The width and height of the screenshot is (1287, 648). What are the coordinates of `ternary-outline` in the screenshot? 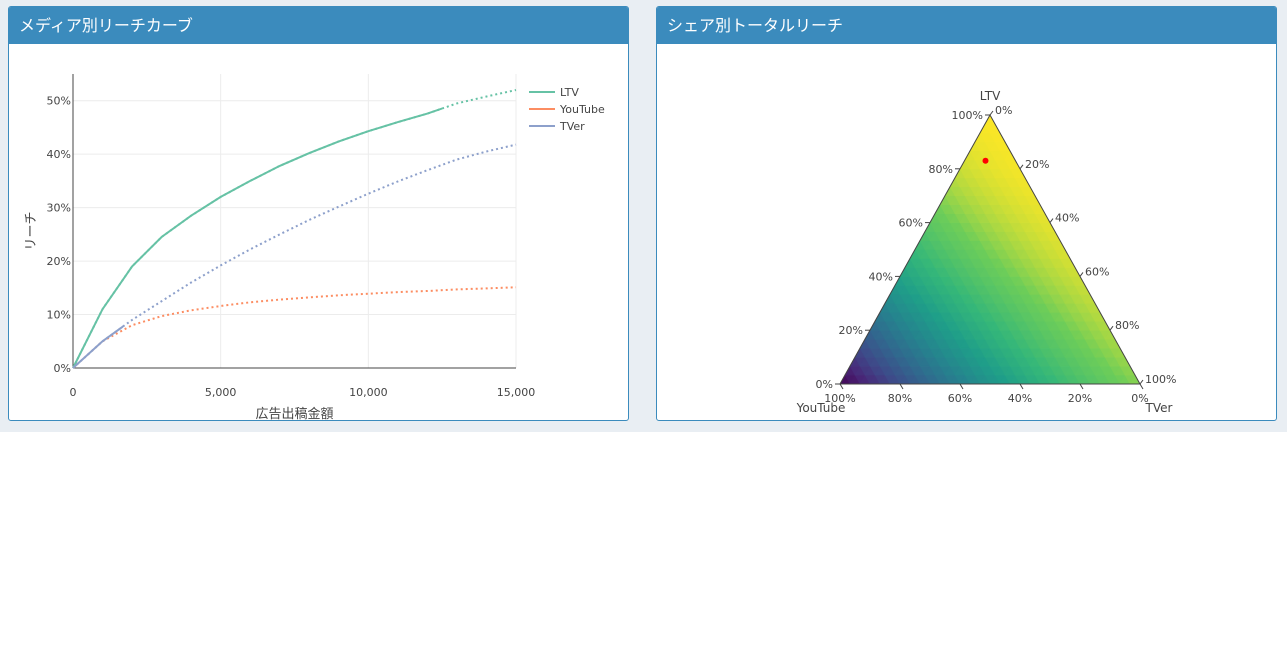 It's located at (990, 249).